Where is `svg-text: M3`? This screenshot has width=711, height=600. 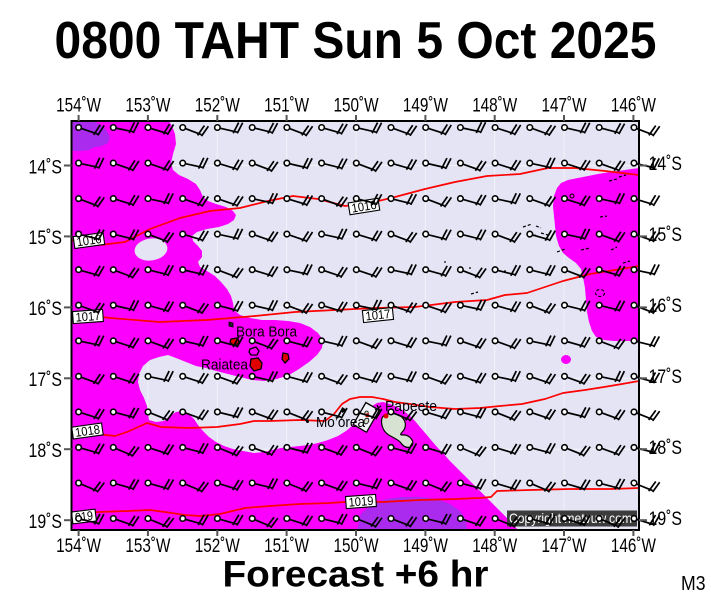 svg-text: M3 is located at coordinates (693, 583).